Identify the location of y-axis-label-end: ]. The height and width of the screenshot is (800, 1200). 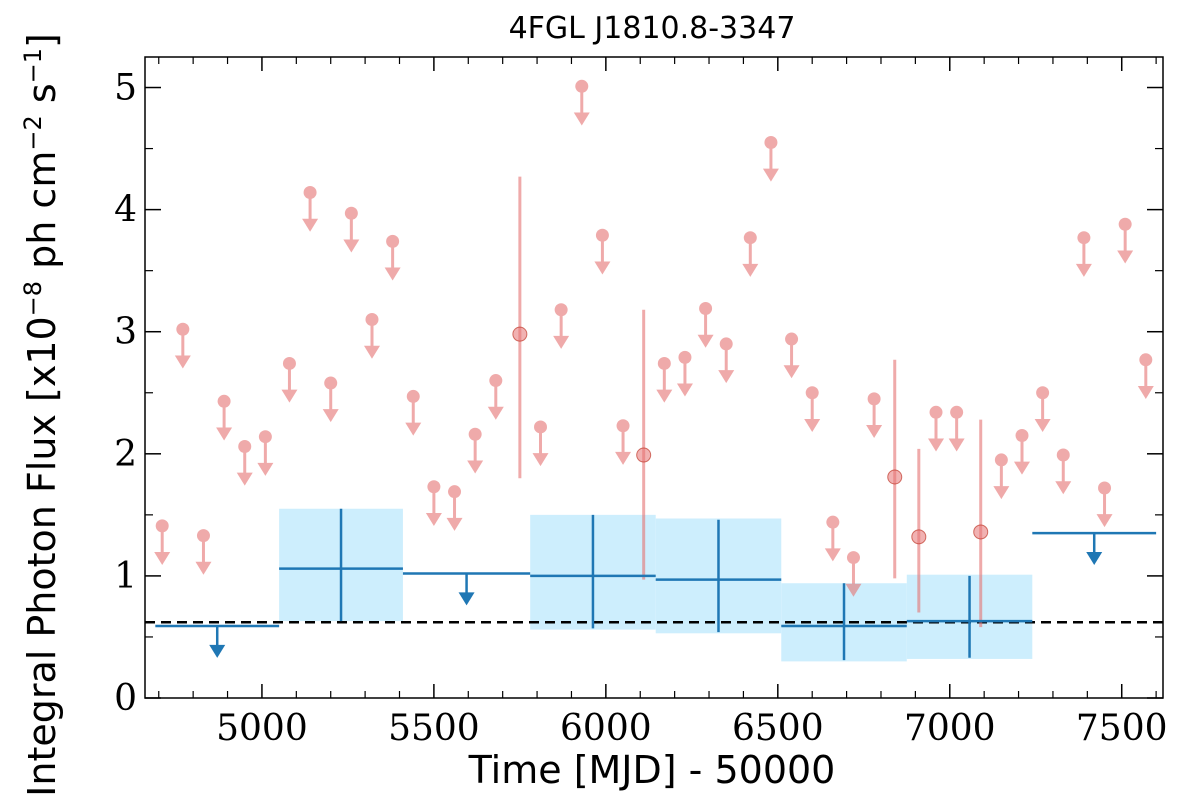
(42, 40).